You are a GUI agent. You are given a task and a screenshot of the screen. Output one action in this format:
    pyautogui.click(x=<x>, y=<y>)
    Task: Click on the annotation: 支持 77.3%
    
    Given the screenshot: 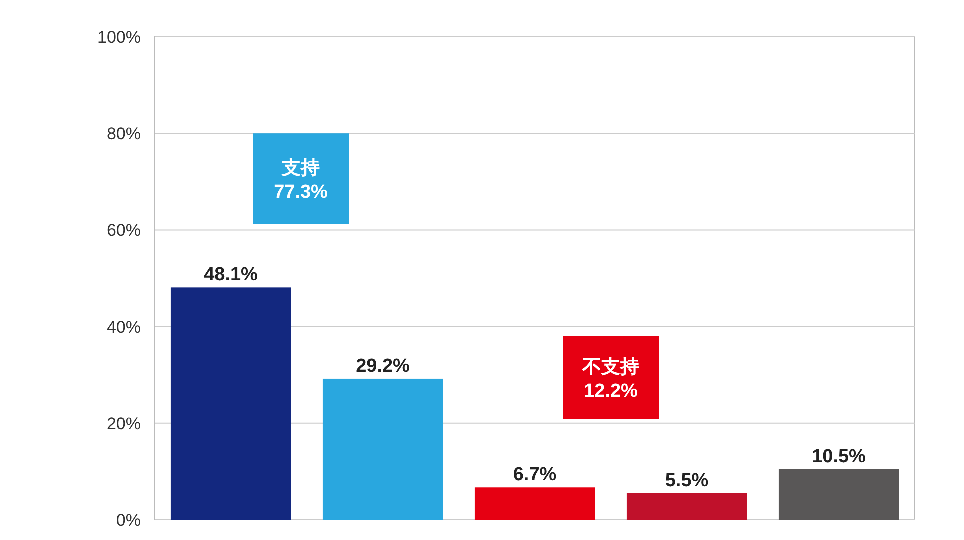 What is the action you would take?
    pyautogui.click(x=301, y=179)
    